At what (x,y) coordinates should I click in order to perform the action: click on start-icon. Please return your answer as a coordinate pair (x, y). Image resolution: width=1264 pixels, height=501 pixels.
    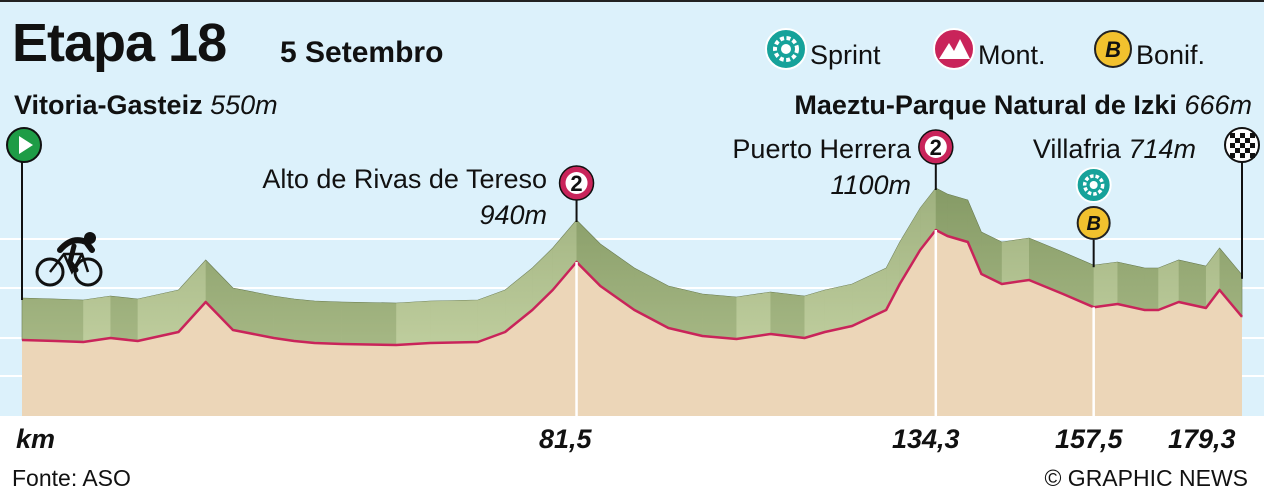
    Looking at the image, I should click on (24, 145).